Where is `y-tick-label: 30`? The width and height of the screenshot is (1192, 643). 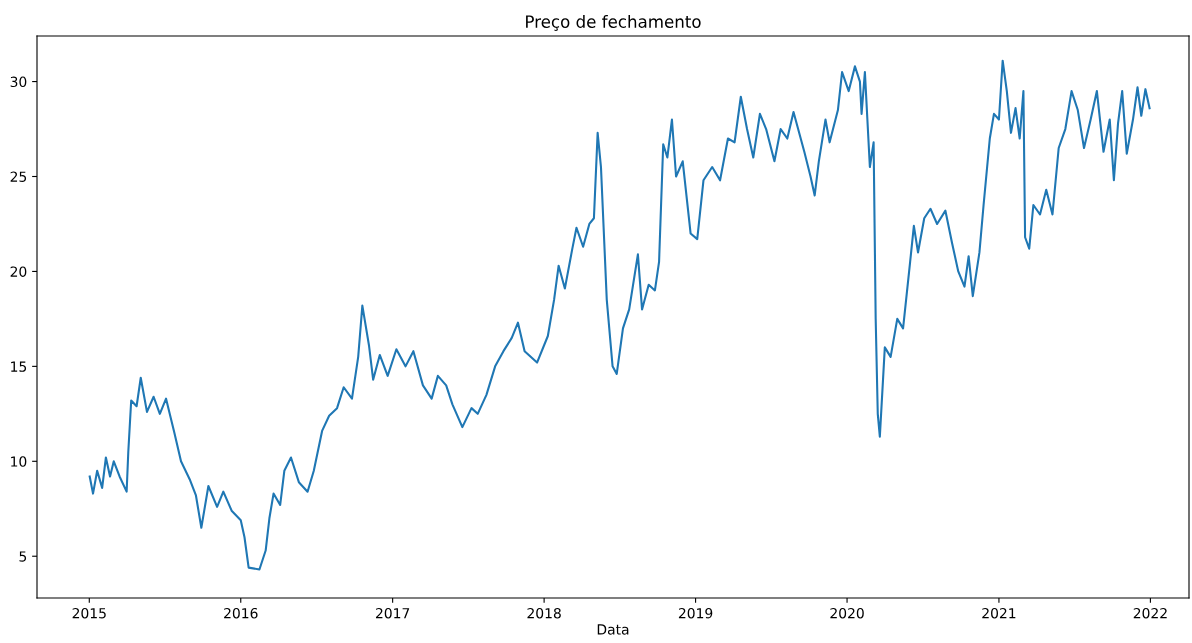
y-tick-label: 30 is located at coordinates (18, 82).